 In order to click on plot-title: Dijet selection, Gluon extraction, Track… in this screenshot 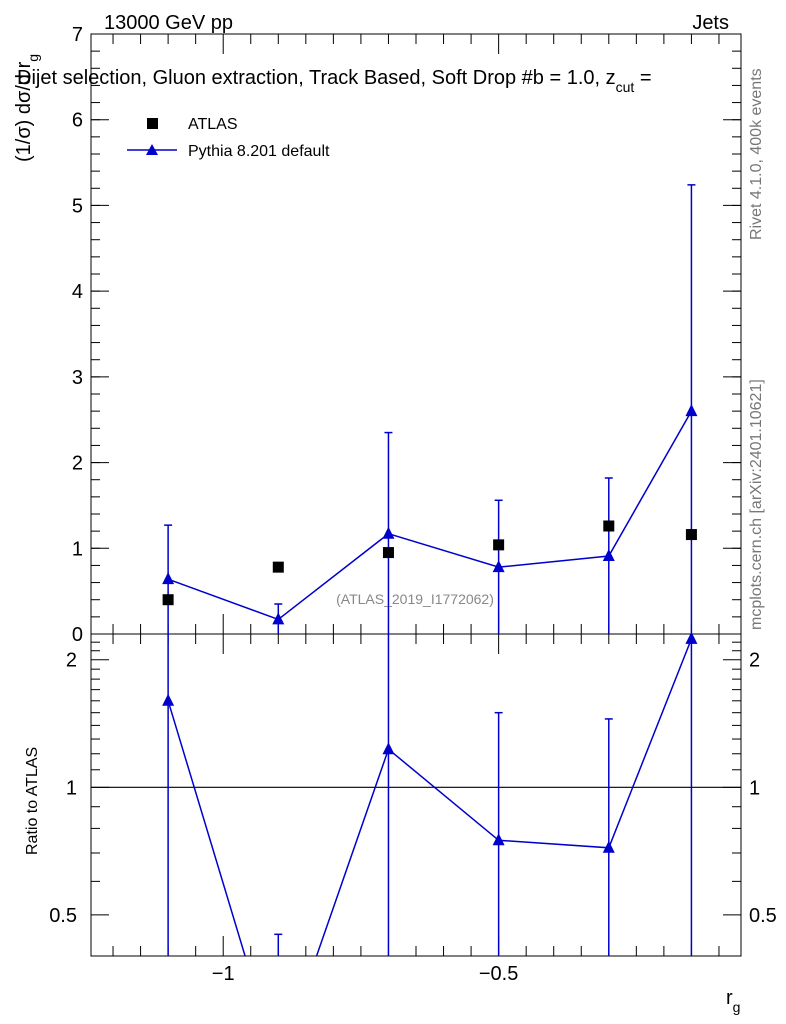, I will do `click(334, 81)`.